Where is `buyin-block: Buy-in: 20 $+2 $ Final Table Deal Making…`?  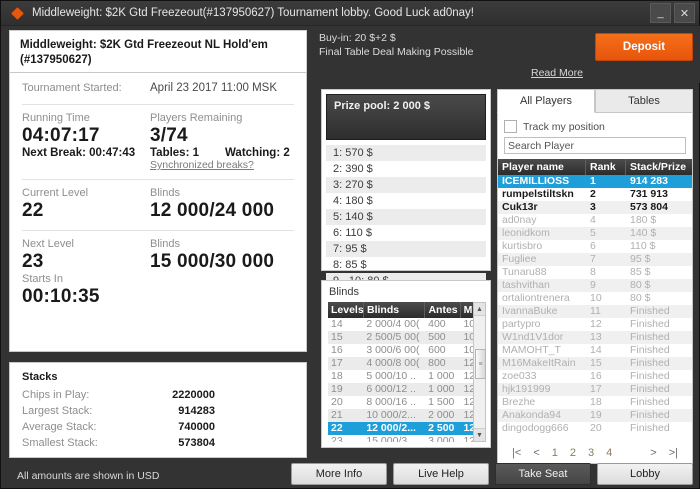
buyin-block: Buy-in: 20 $+2 $ Final Table Deal Making… is located at coordinates (396, 45).